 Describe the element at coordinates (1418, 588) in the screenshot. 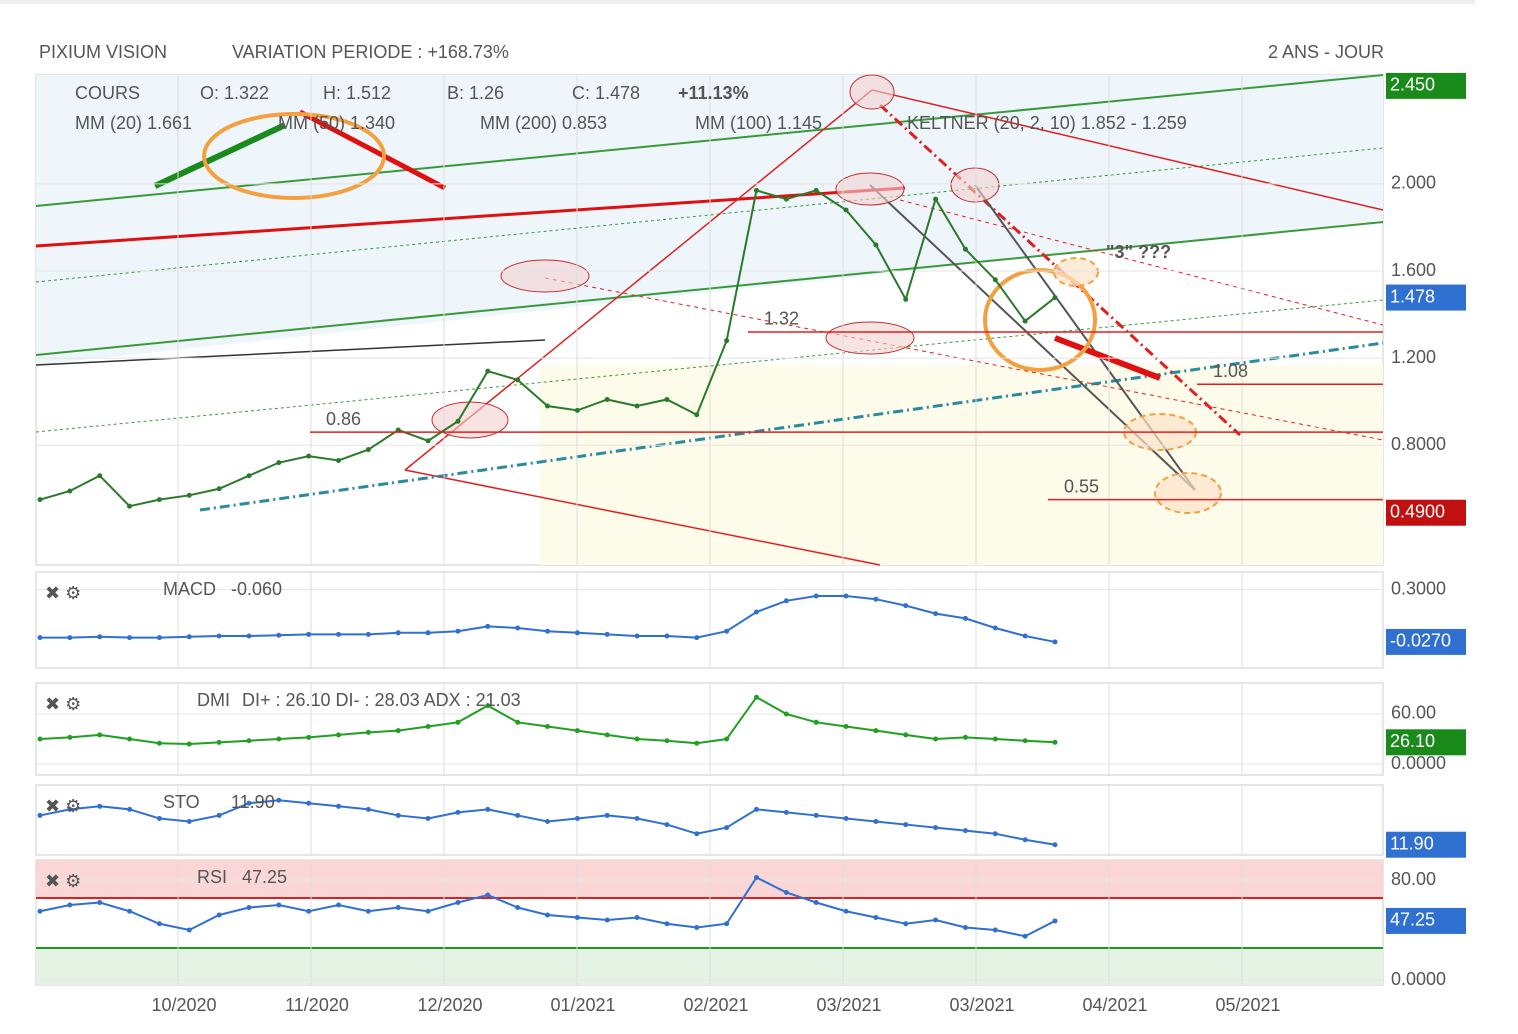

I see `y-tick-label: 0.3000` at that location.